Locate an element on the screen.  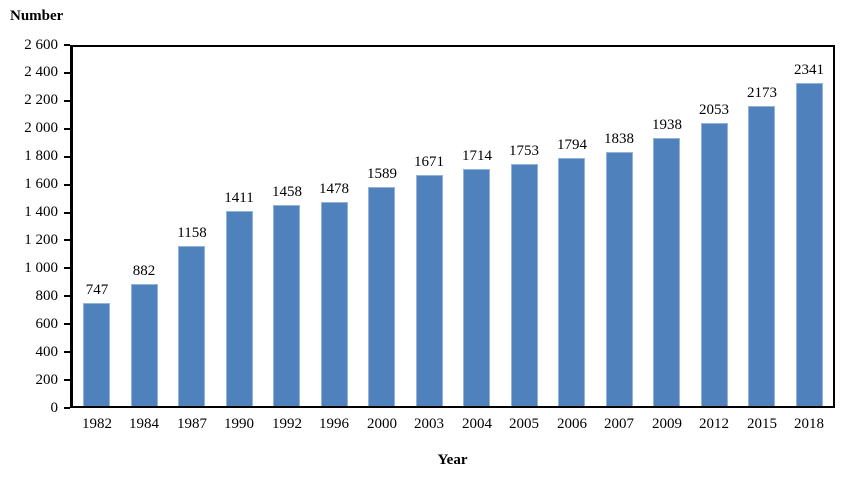
y-tick-label: 2 200 is located at coordinates (41, 100).